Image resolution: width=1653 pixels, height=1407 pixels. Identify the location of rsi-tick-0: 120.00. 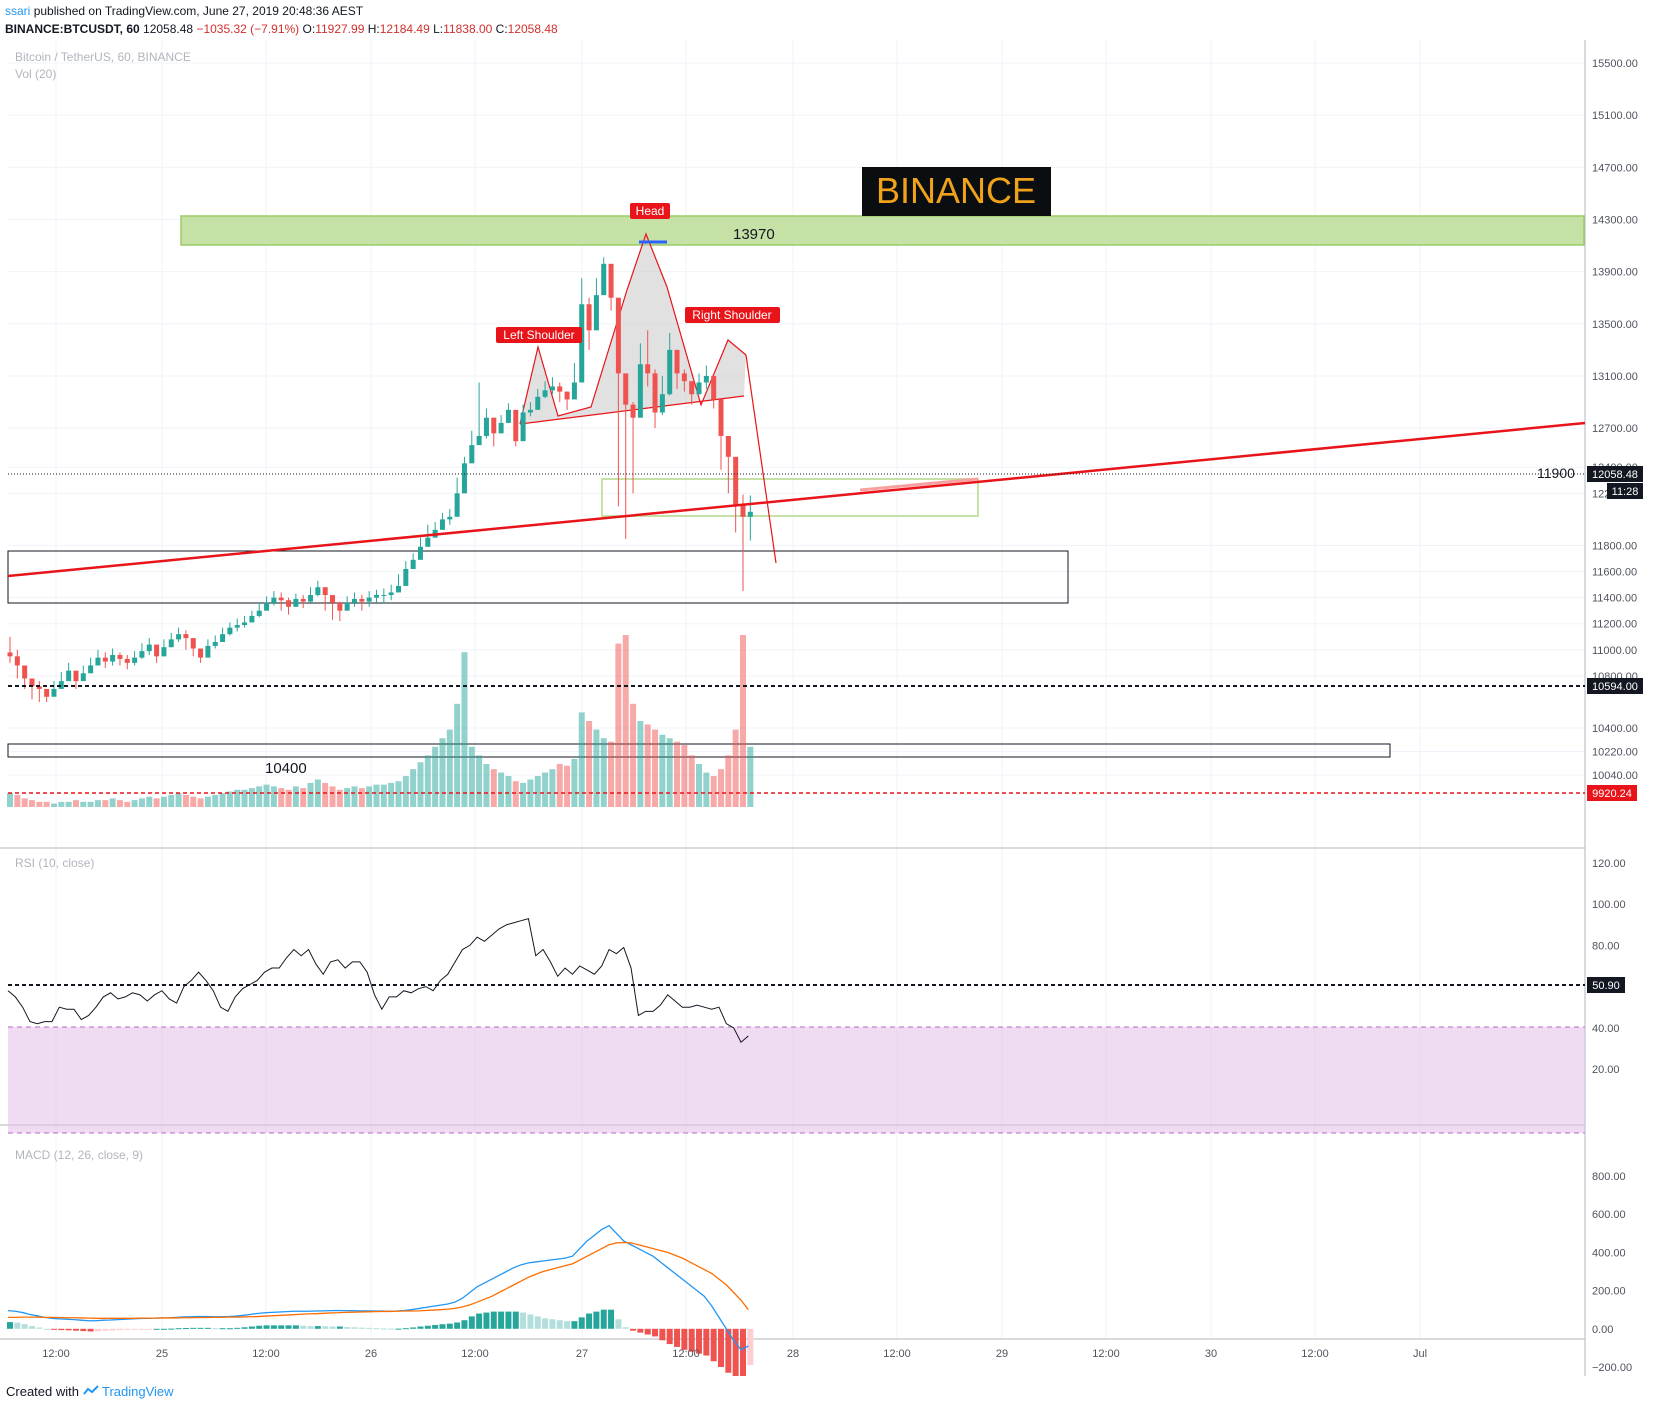
(1609, 864).